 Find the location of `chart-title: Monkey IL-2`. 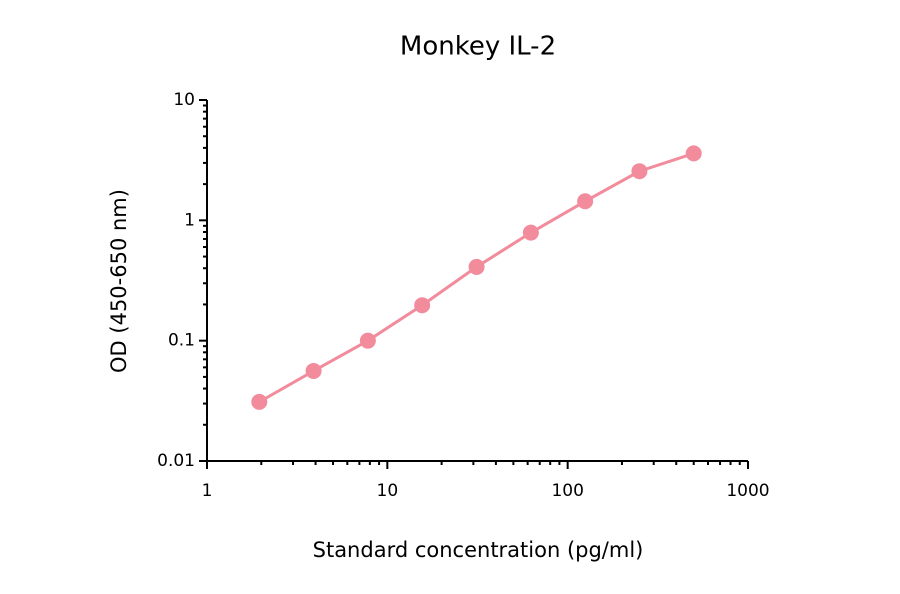

chart-title: Monkey IL-2 is located at coordinates (478, 47).